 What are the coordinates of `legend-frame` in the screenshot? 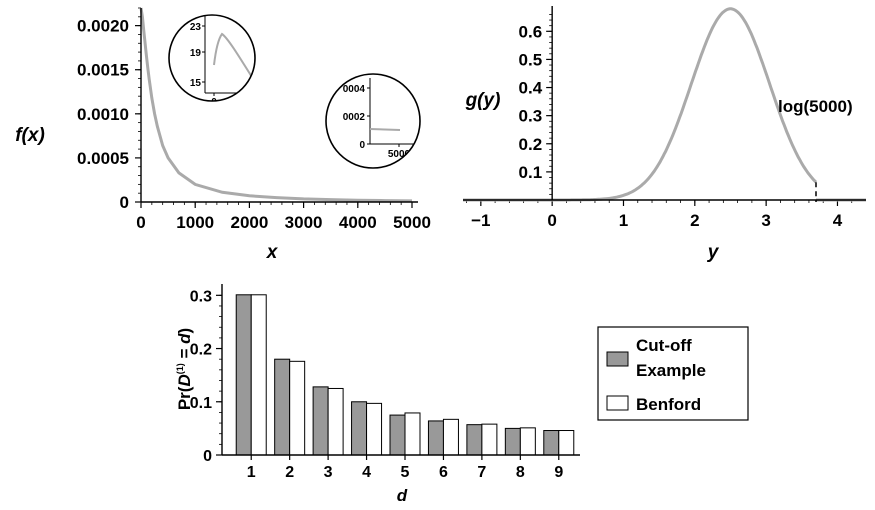 It's located at (673, 373).